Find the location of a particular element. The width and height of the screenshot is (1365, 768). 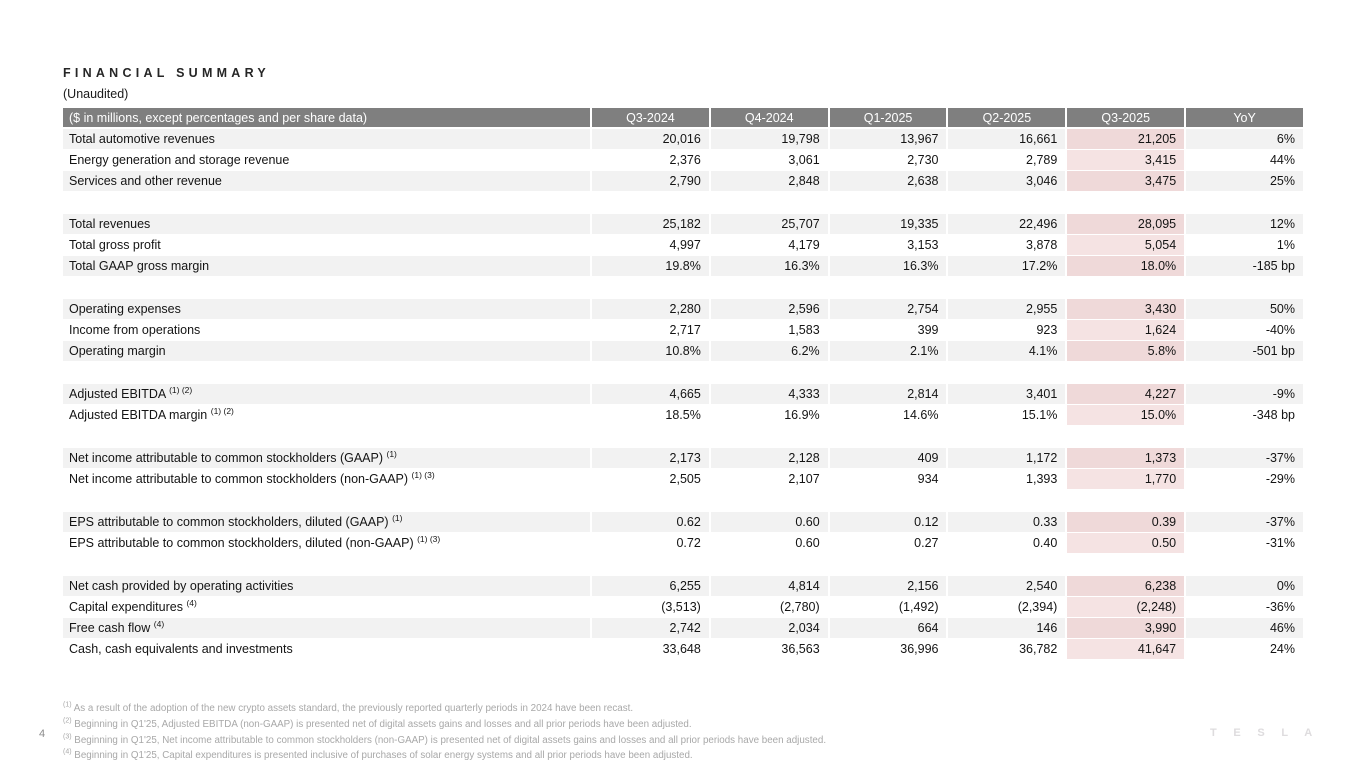

cell-q3-2025: 3,990 is located at coordinates (1125, 628).